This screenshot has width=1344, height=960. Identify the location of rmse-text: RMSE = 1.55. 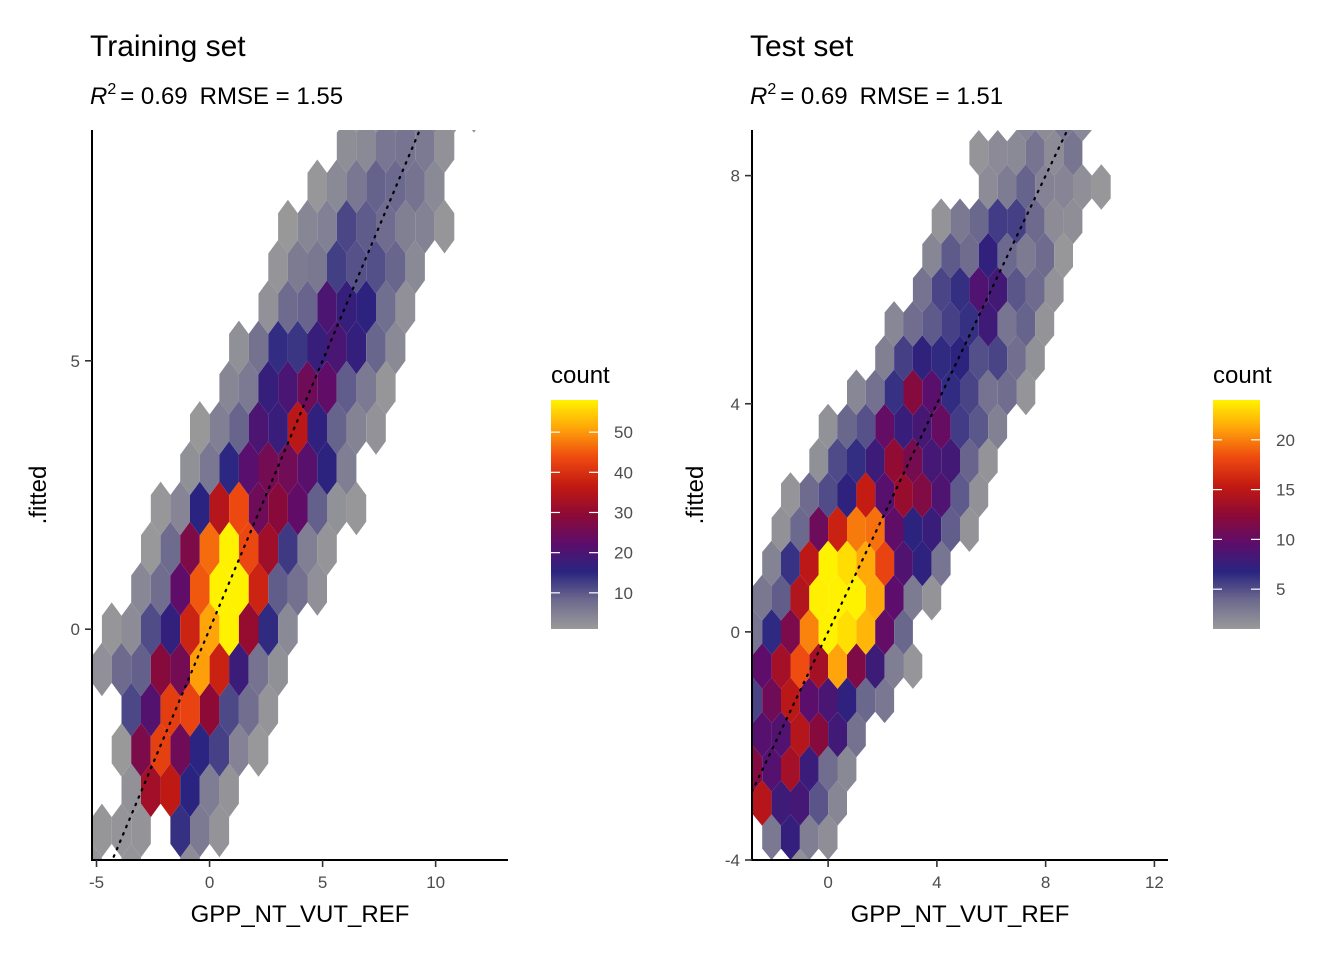
(271, 96).